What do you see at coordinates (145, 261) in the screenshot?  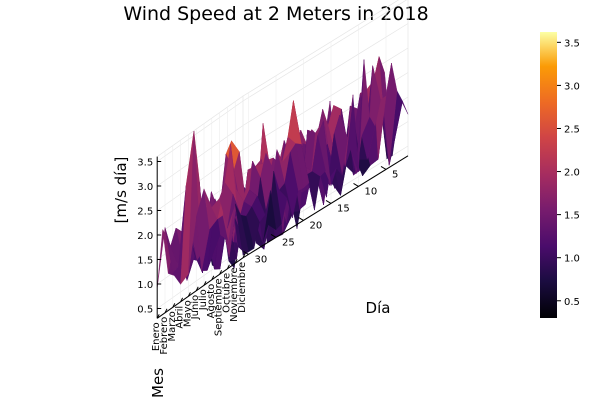 I see `z-tick-label: 1.5` at bounding box center [145, 261].